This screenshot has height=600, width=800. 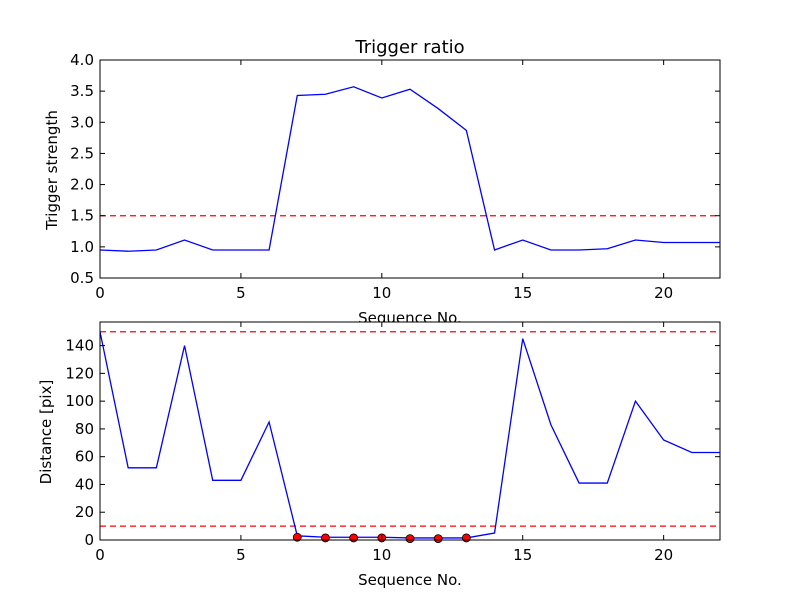 What do you see at coordinates (84, 429) in the screenshot?
I see `y-tick-label: 80` at bounding box center [84, 429].